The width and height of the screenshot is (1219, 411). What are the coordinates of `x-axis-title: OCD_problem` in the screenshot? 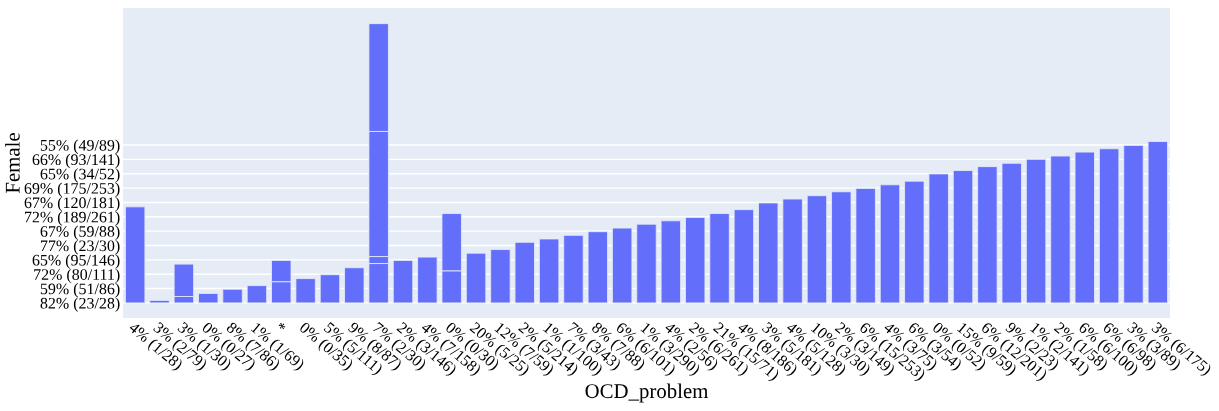 It's located at (647, 393).